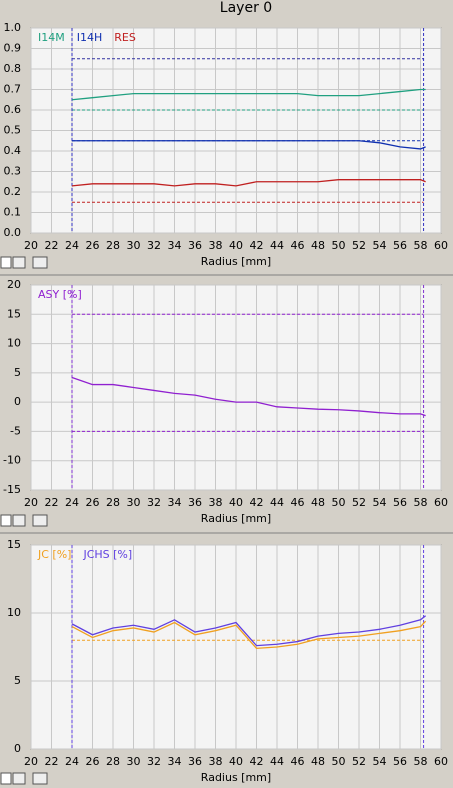  What do you see at coordinates (15, 430) in the screenshot?
I see `y-tick-label: -5` at bounding box center [15, 430].